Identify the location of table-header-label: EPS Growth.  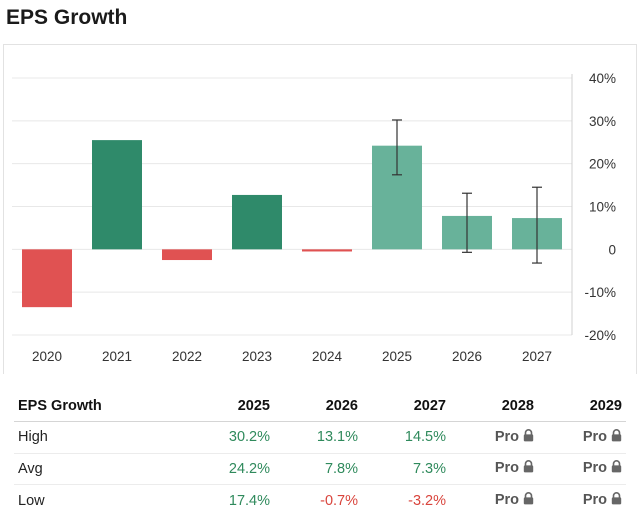
(100, 406).